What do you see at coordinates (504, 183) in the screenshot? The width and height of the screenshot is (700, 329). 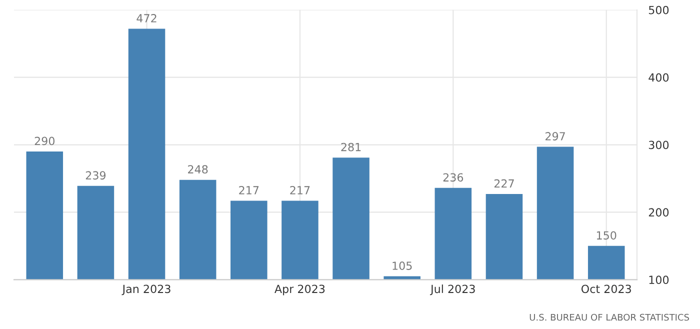 I see `data-label: 227` at bounding box center [504, 183].